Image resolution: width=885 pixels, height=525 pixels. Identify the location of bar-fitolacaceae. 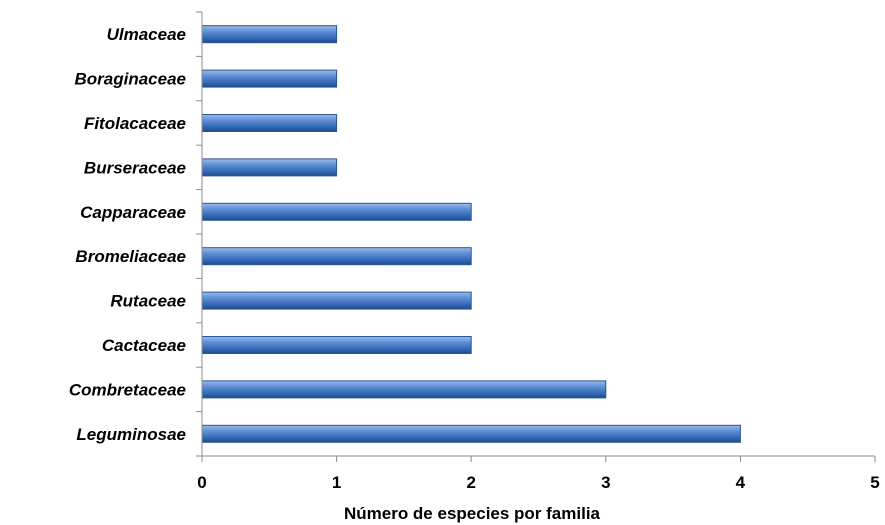
(269, 123).